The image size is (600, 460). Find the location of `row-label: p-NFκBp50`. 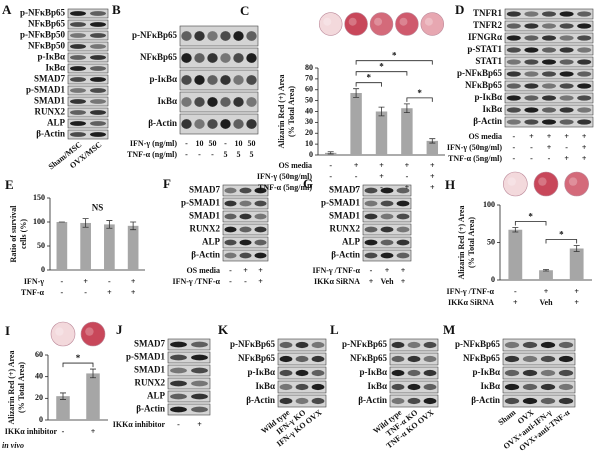

row-label: p-NFκBp50 is located at coordinates (43, 35).